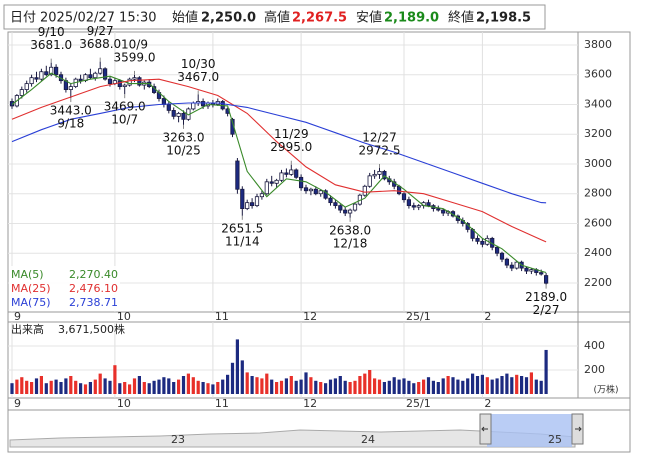 This screenshot has height=470, width=653. Describe the element at coordinates (529, 430) in the screenshot. I see `navigator-selection` at that location.